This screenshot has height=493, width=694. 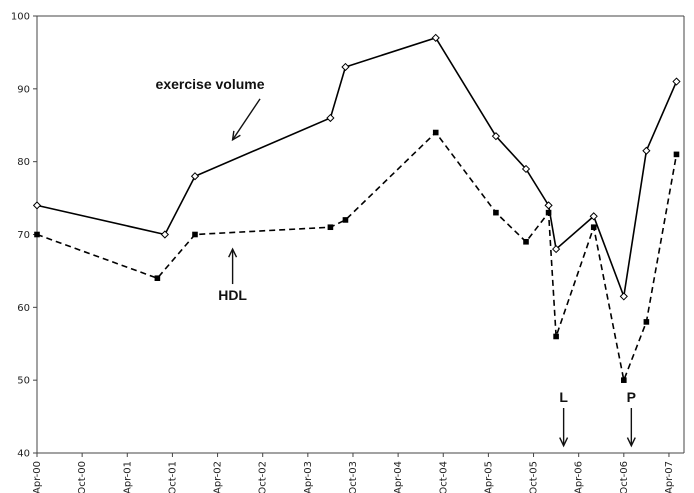 I want to click on y-ticks: 40 50 60 70 80 90 100, so click(x=24, y=236).